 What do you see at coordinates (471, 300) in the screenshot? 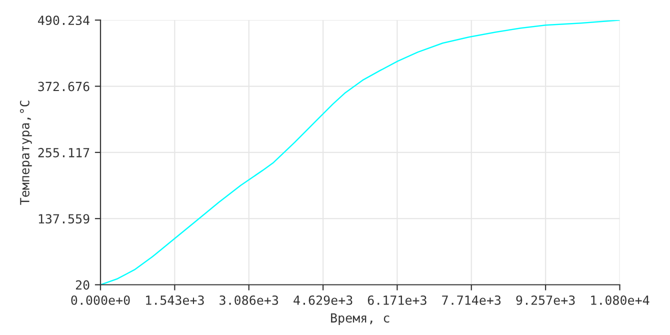
I see `x-tick-label: 7.714e+3` at bounding box center [471, 300].